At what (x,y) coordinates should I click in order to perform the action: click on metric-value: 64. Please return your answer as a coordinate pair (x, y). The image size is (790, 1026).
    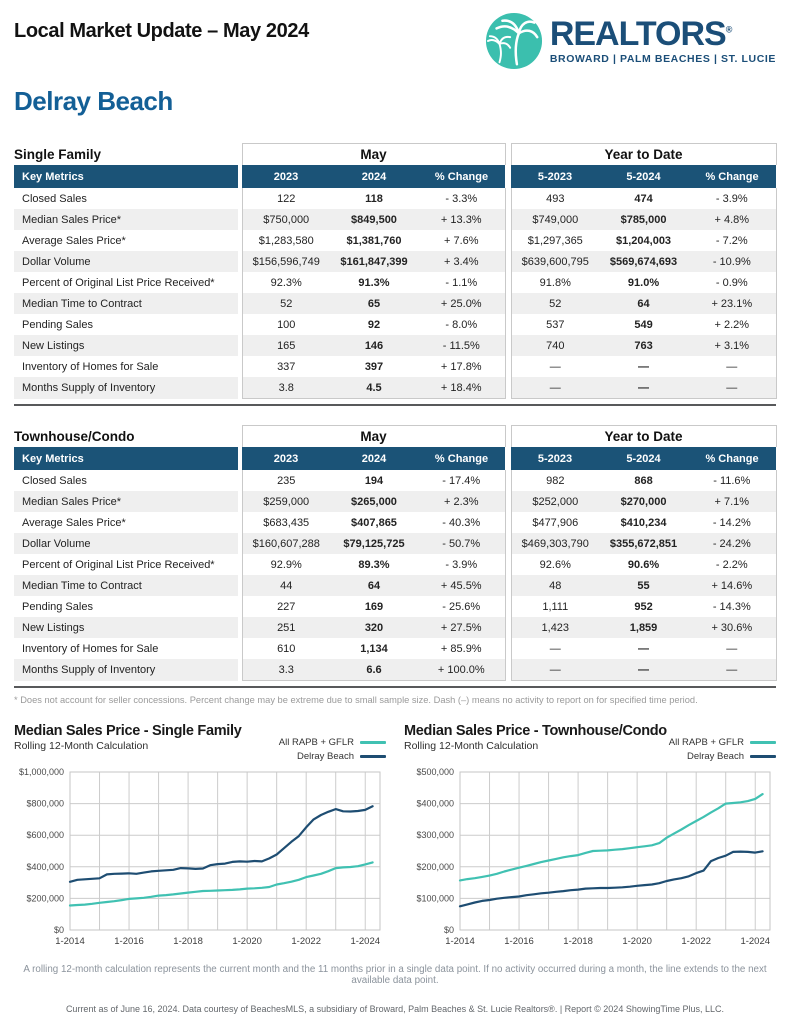
    Looking at the image, I should click on (644, 303).